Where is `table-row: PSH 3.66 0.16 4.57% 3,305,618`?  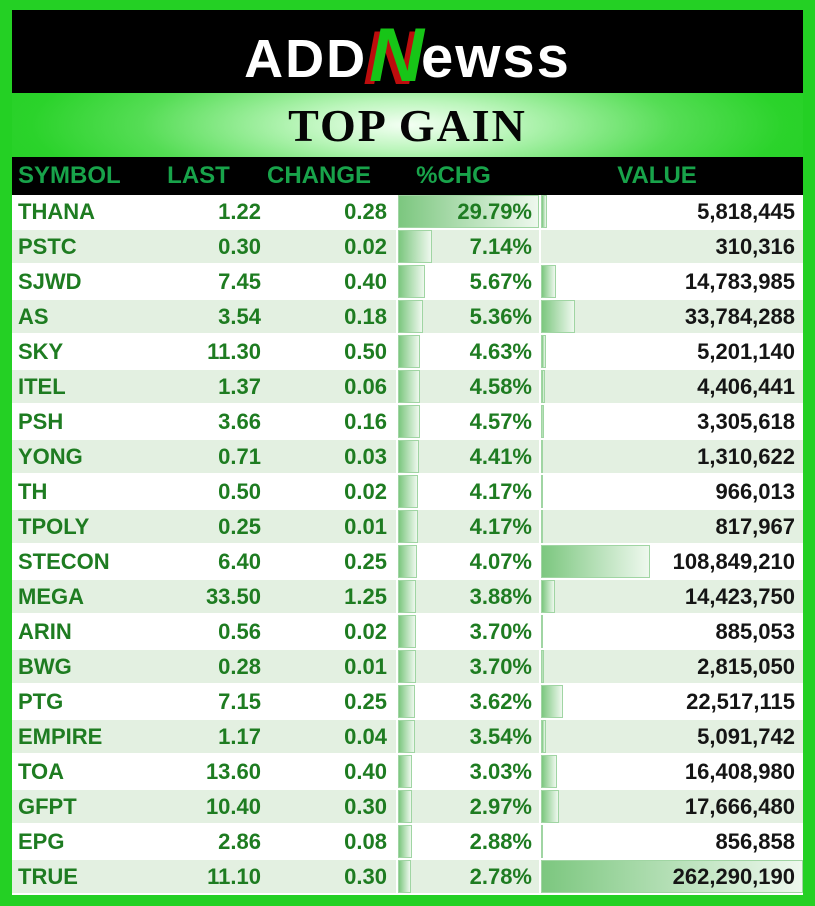
table-row: PSH 3.66 0.16 4.57% 3,305,618 is located at coordinates (407, 422).